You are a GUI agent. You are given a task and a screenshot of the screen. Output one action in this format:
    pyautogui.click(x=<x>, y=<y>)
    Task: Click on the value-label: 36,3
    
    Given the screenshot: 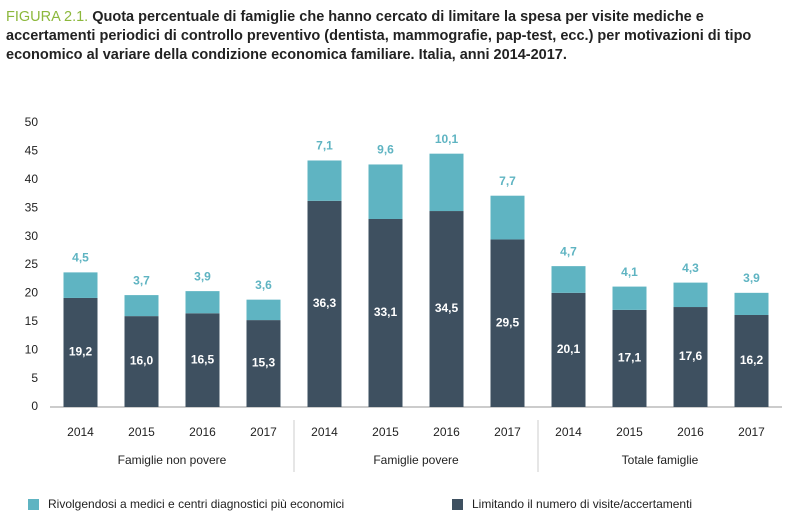 What is the action you would take?
    pyautogui.click(x=325, y=303)
    